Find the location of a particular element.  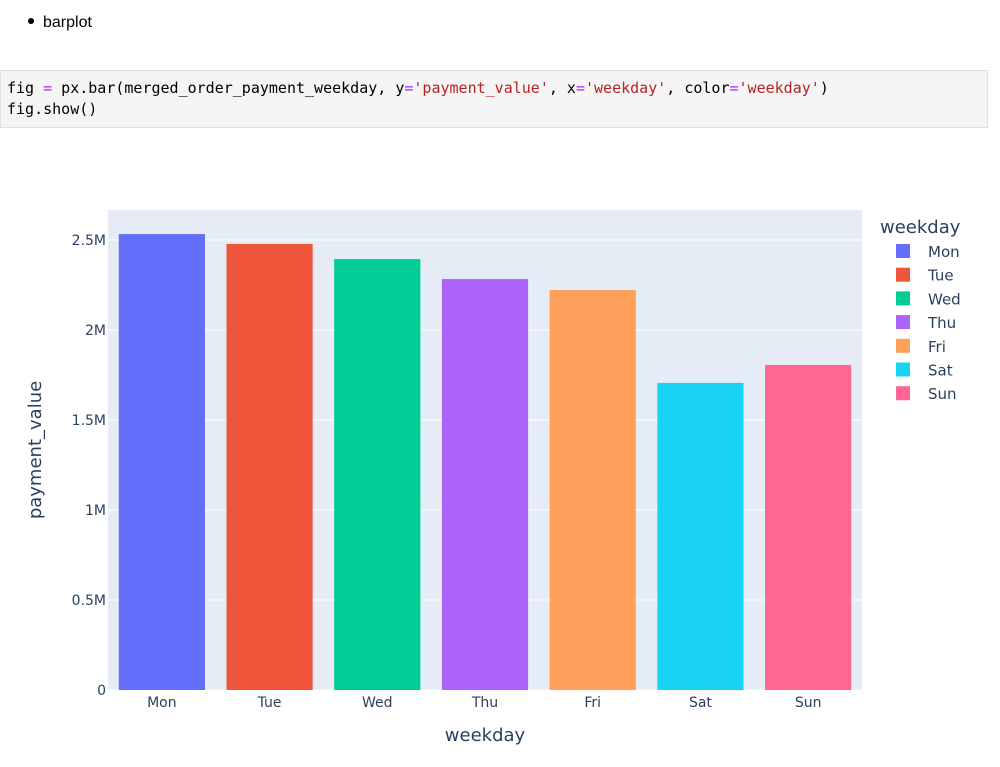

y-tick-label: 0.5M is located at coordinates (89, 601).